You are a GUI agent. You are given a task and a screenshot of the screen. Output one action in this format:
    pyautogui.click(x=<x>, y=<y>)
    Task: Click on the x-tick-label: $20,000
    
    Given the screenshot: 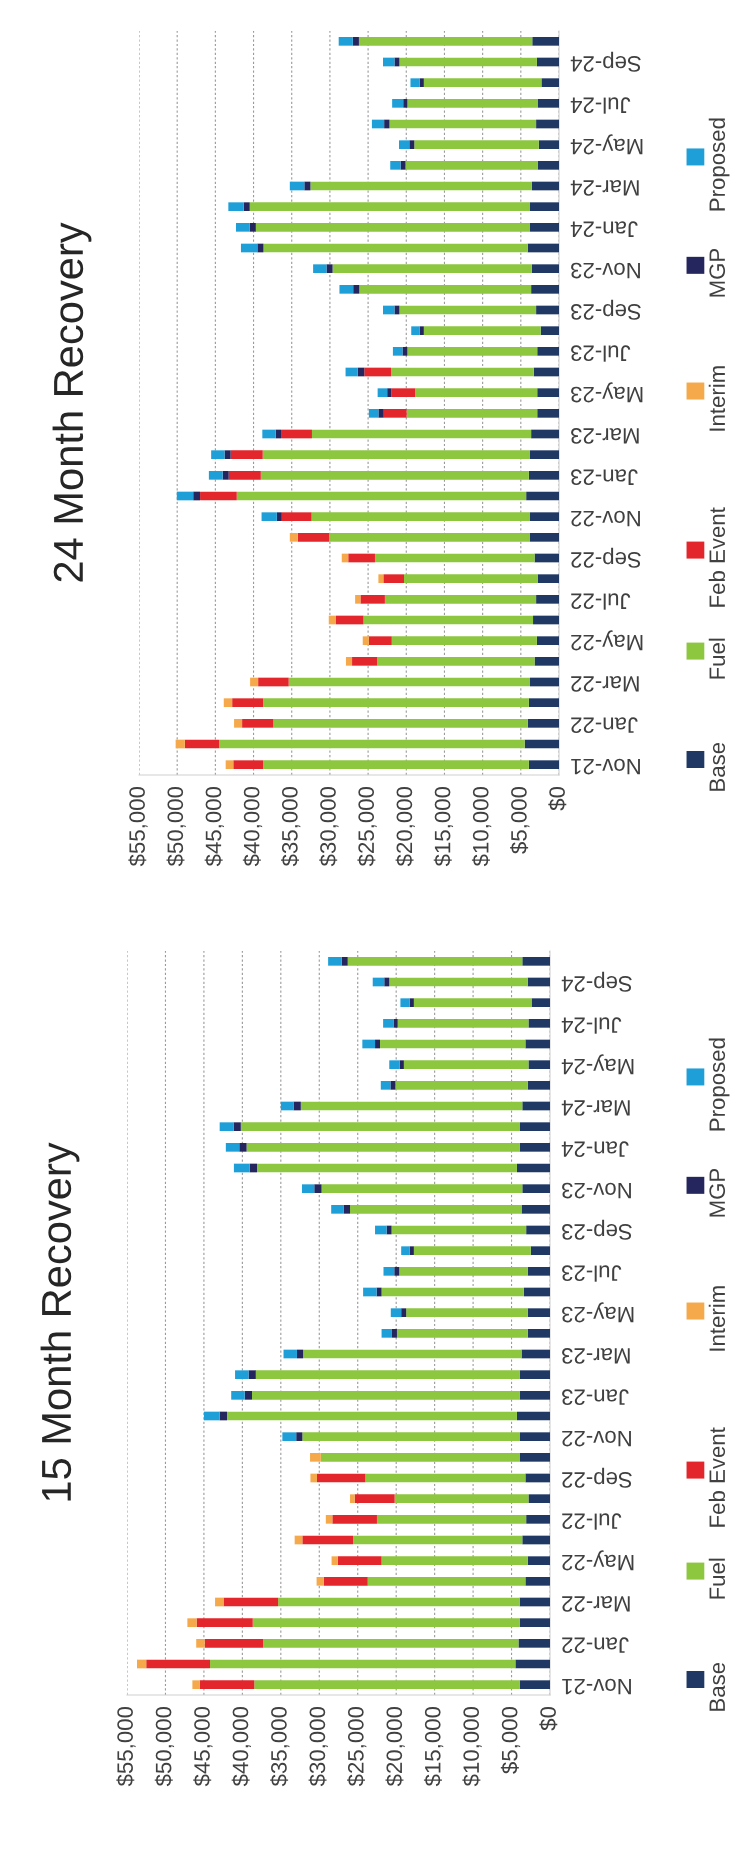 What is the action you would take?
    pyautogui.click(x=405, y=826)
    